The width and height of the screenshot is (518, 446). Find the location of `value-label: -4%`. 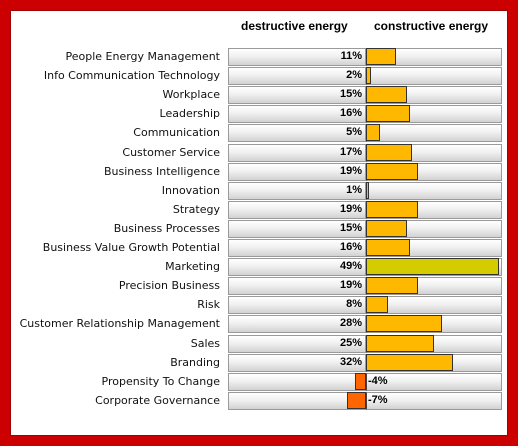

value-label: -4% is located at coordinates (378, 381).